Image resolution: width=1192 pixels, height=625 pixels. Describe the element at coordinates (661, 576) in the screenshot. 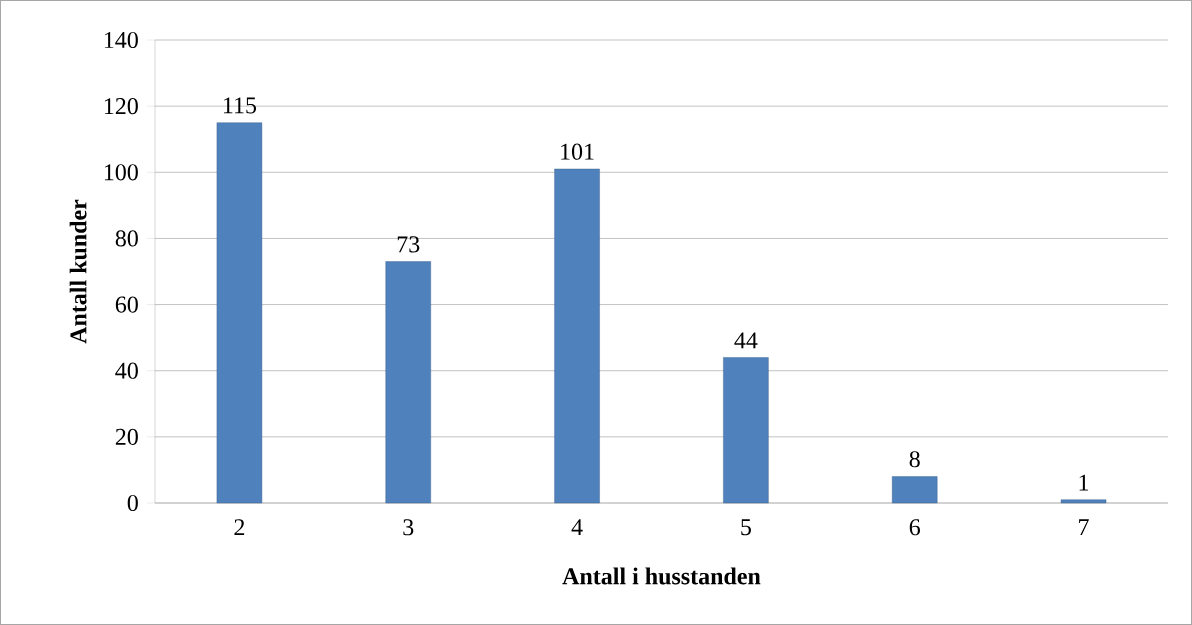

I see `x-axis-title: Antall i husstanden` at that location.